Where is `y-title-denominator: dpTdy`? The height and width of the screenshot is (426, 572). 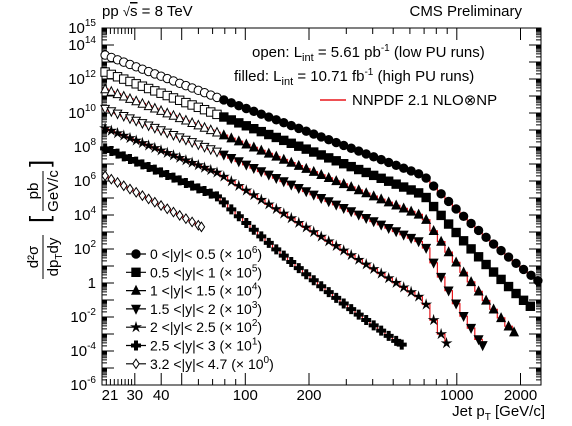
y-title-denominator: dpTdy is located at coordinates (55, 256).